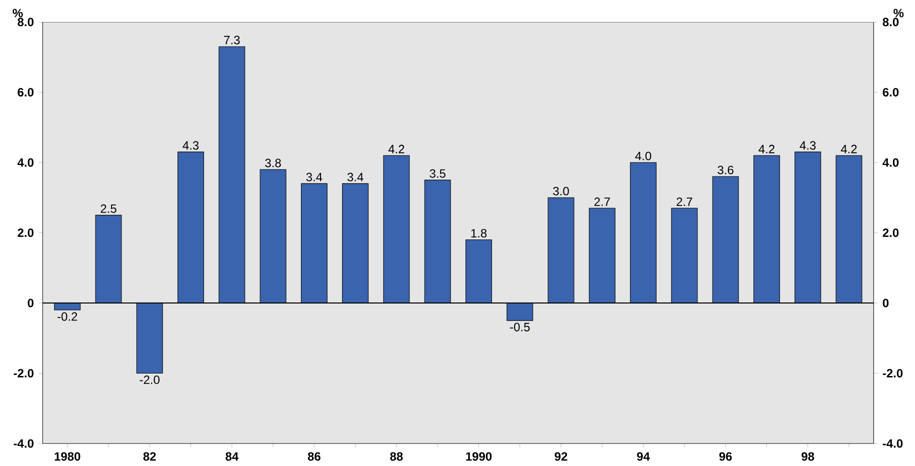  Describe the element at coordinates (26, 92) in the screenshot. I see `y-tick-label: 6.0` at that location.